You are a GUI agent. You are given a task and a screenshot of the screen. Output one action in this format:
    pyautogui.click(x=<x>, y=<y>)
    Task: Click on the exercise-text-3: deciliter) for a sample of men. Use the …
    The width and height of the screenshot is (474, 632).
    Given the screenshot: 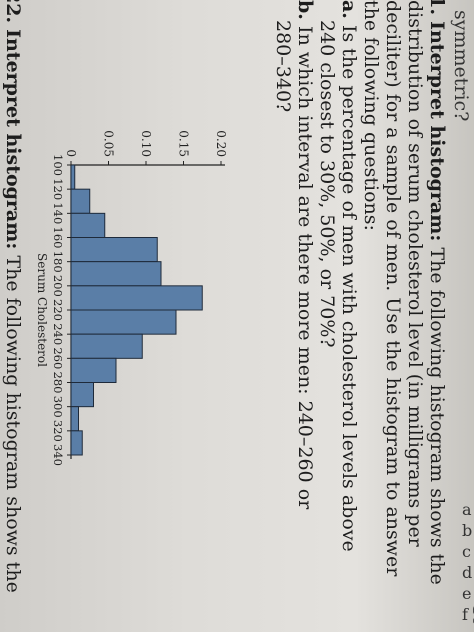 What is the action you would take?
    pyautogui.click(x=393, y=288)
    